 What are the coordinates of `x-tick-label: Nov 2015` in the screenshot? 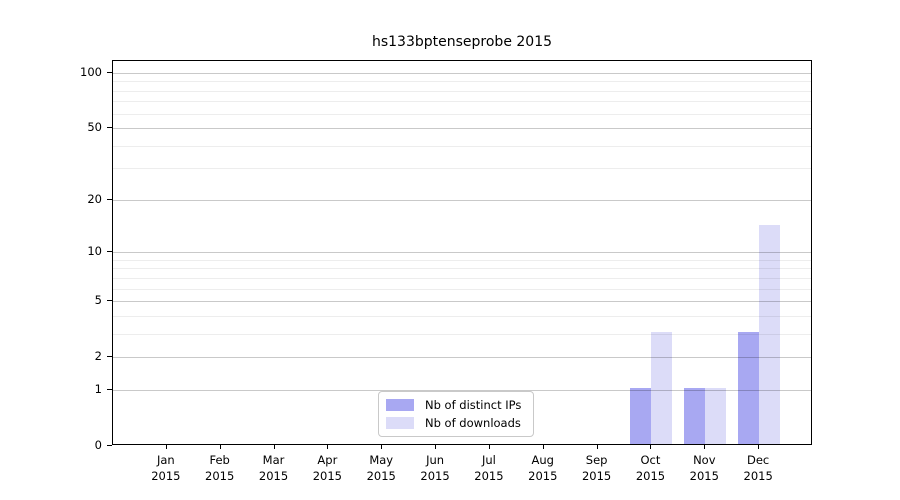 It's located at (704, 468).